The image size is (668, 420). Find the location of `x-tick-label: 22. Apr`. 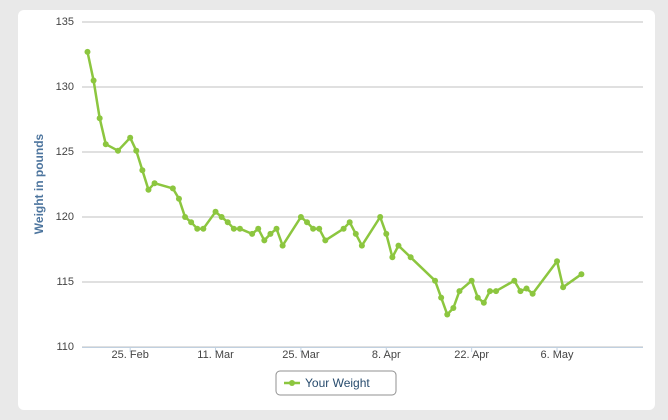

x-tick-label: 22. Apr is located at coordinates (471, 355).